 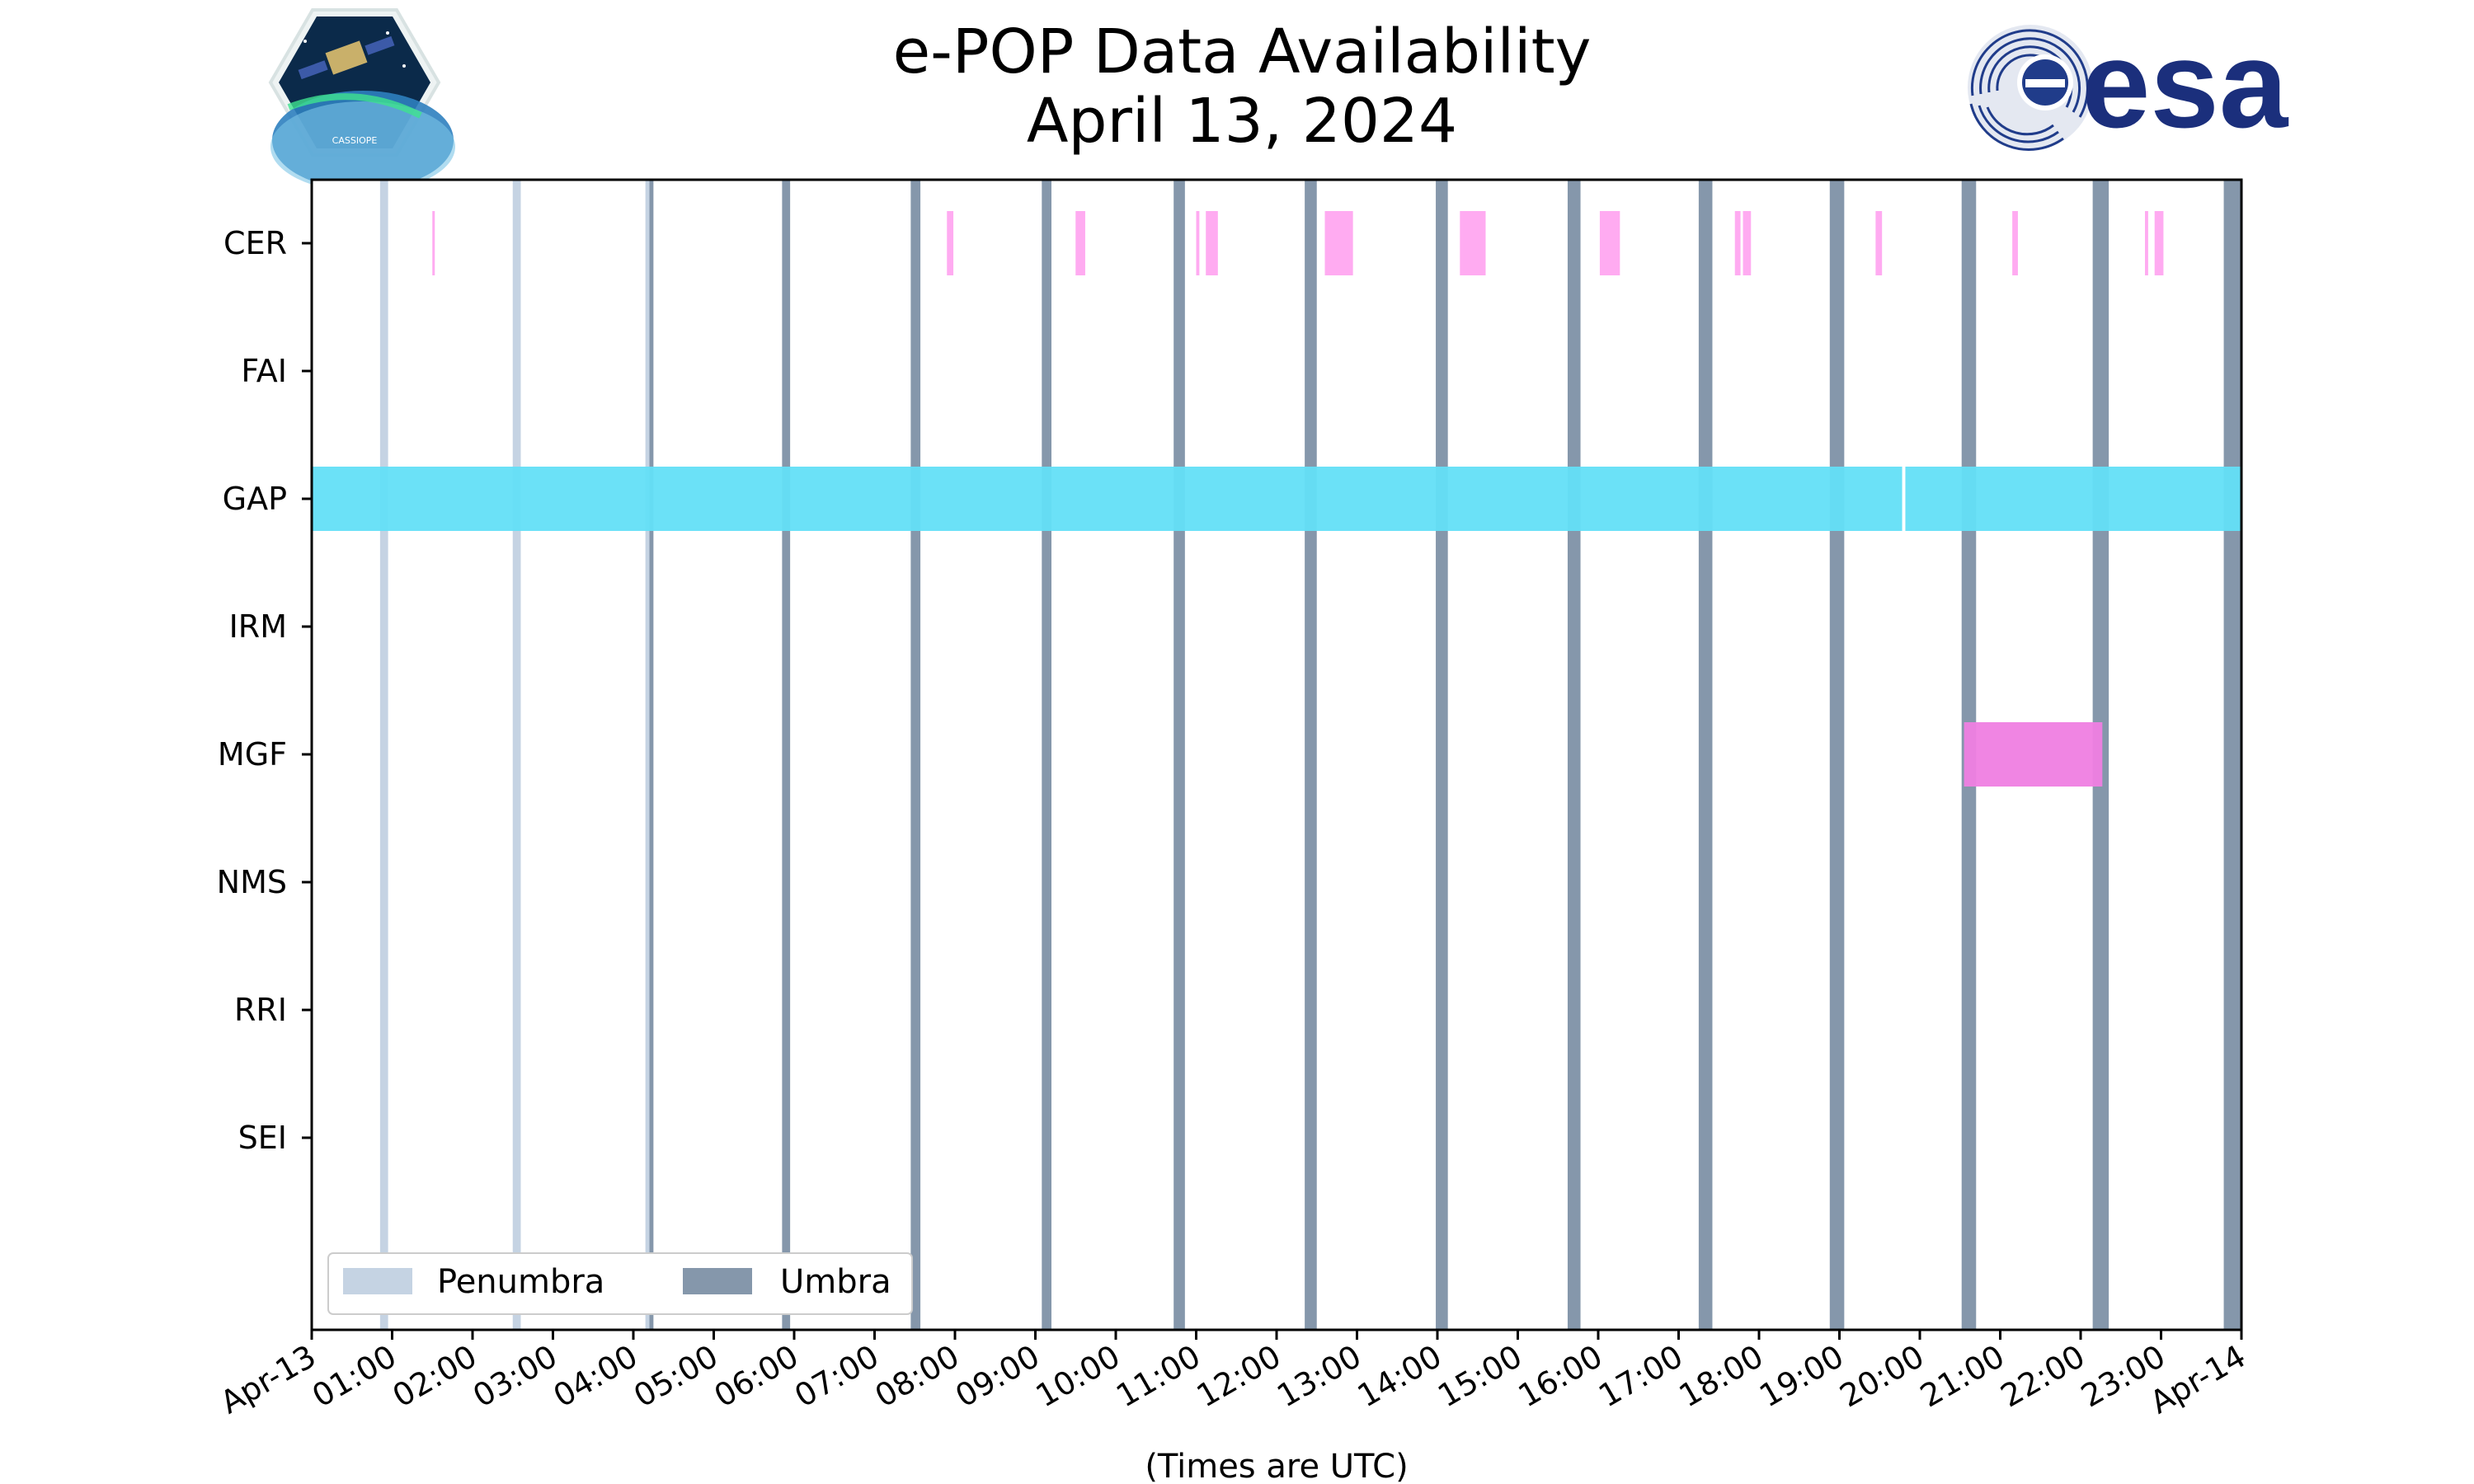 What do you see at coordinates (1078, 1376) in the screenshot?
I see `x-tick-label: 10:00` at bounding box center [1078, 1376].